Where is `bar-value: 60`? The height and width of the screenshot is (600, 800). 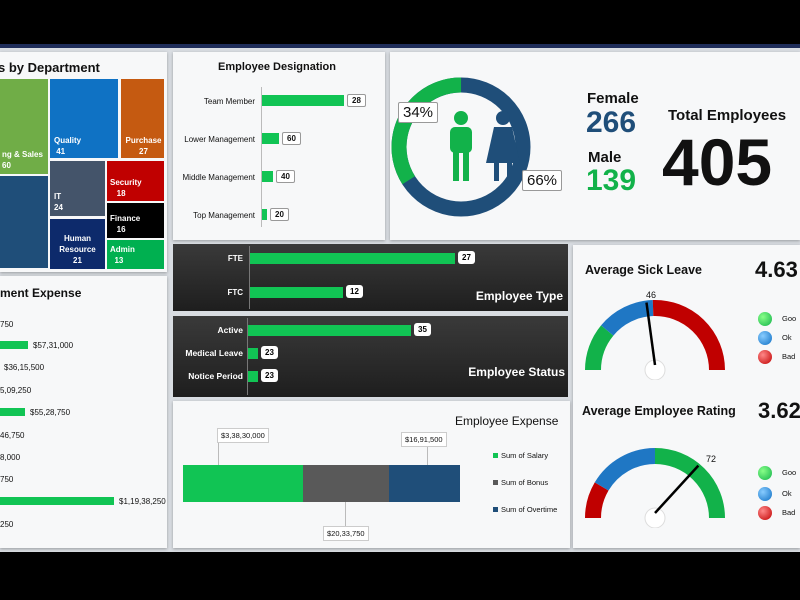
bar-value: 60 is located at coordinates (291, 138).